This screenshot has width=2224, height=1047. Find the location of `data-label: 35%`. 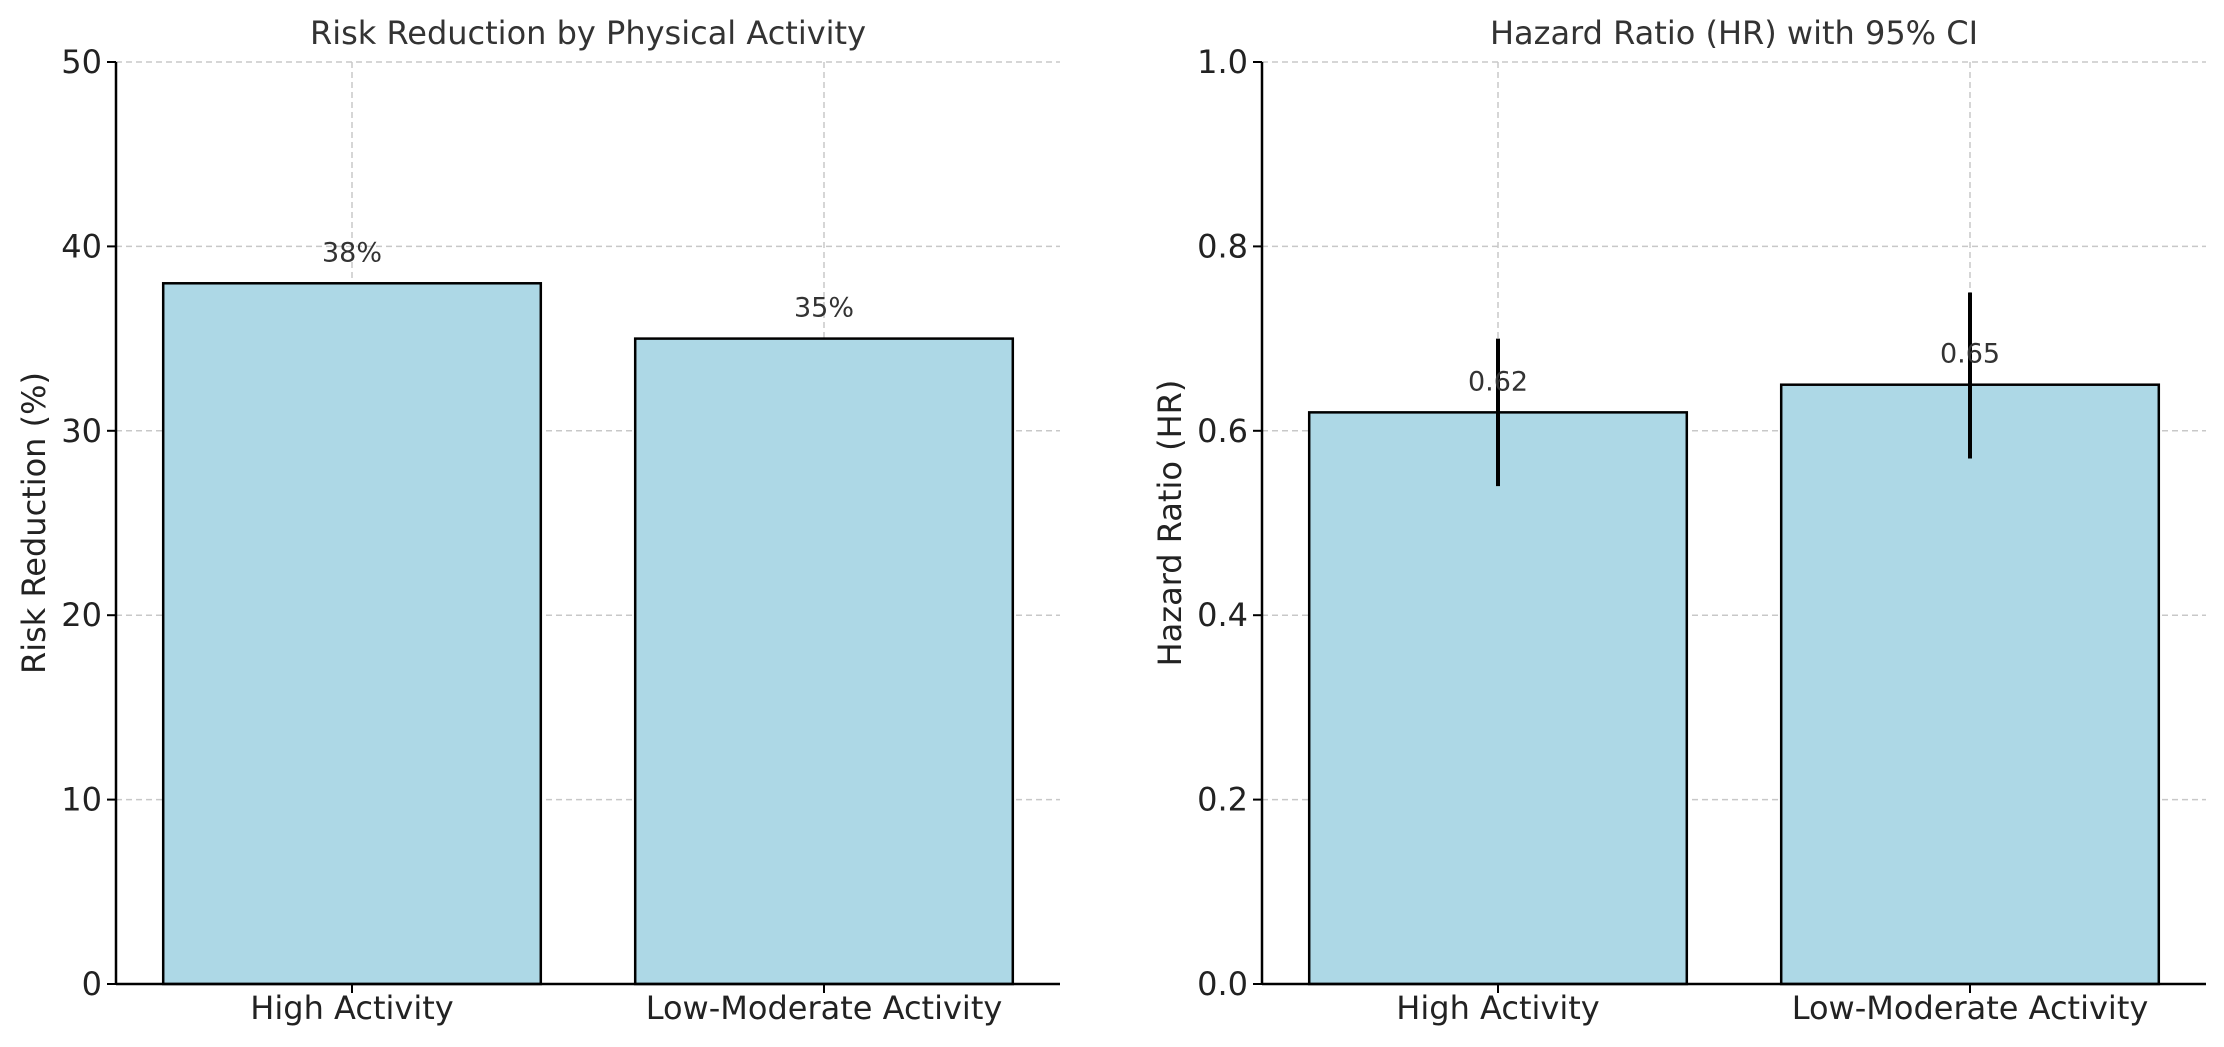

data-label: 35% is located at coordinates (824, 308).